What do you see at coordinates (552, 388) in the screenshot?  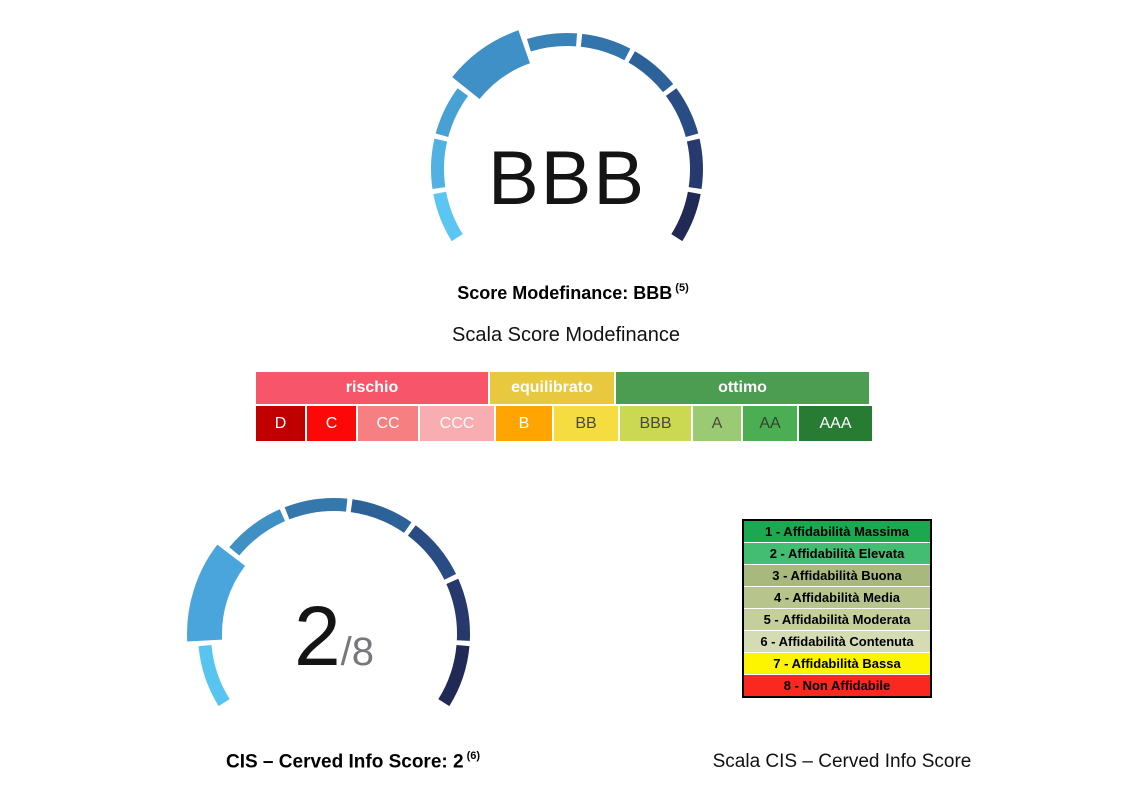 I see `scale-header-equilibrato: equilibrato` at bounding box center [552, 388].